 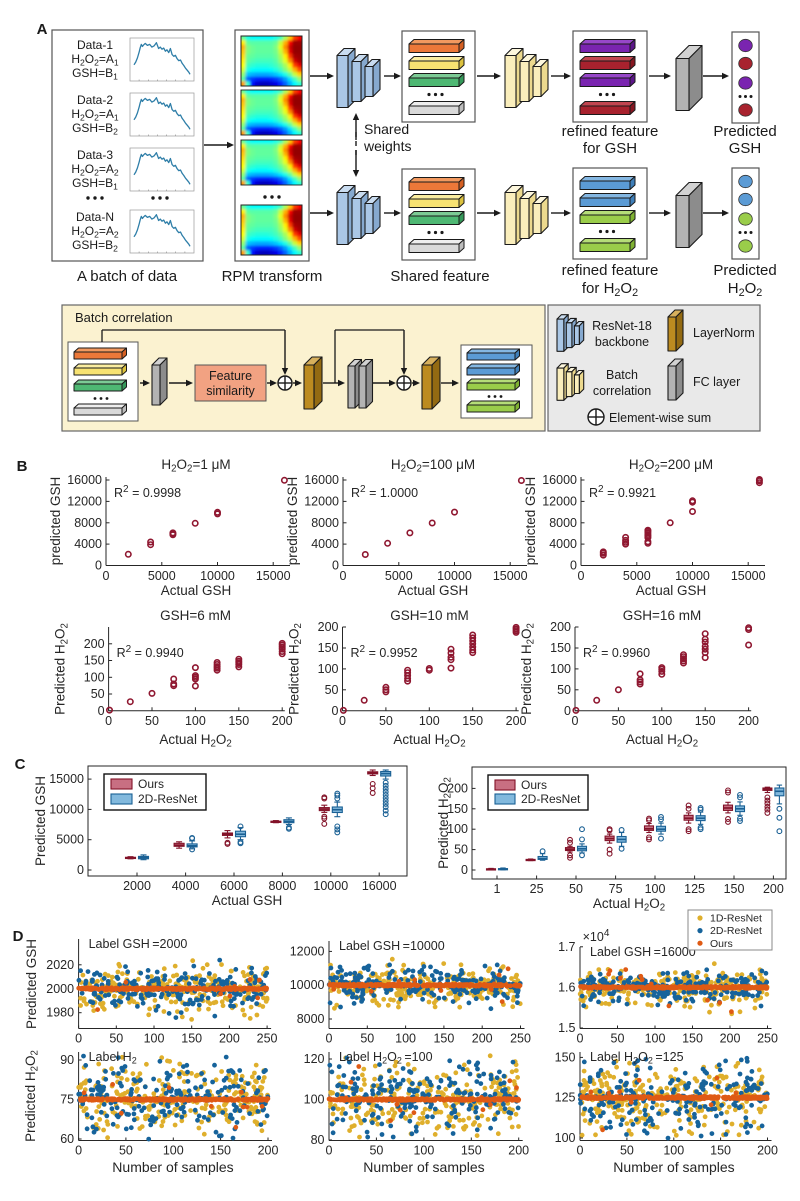 What do you see at coordinates (721, 944) in the screenshot?
I see `svg-text: Ours` at bounding box center [721, 944].